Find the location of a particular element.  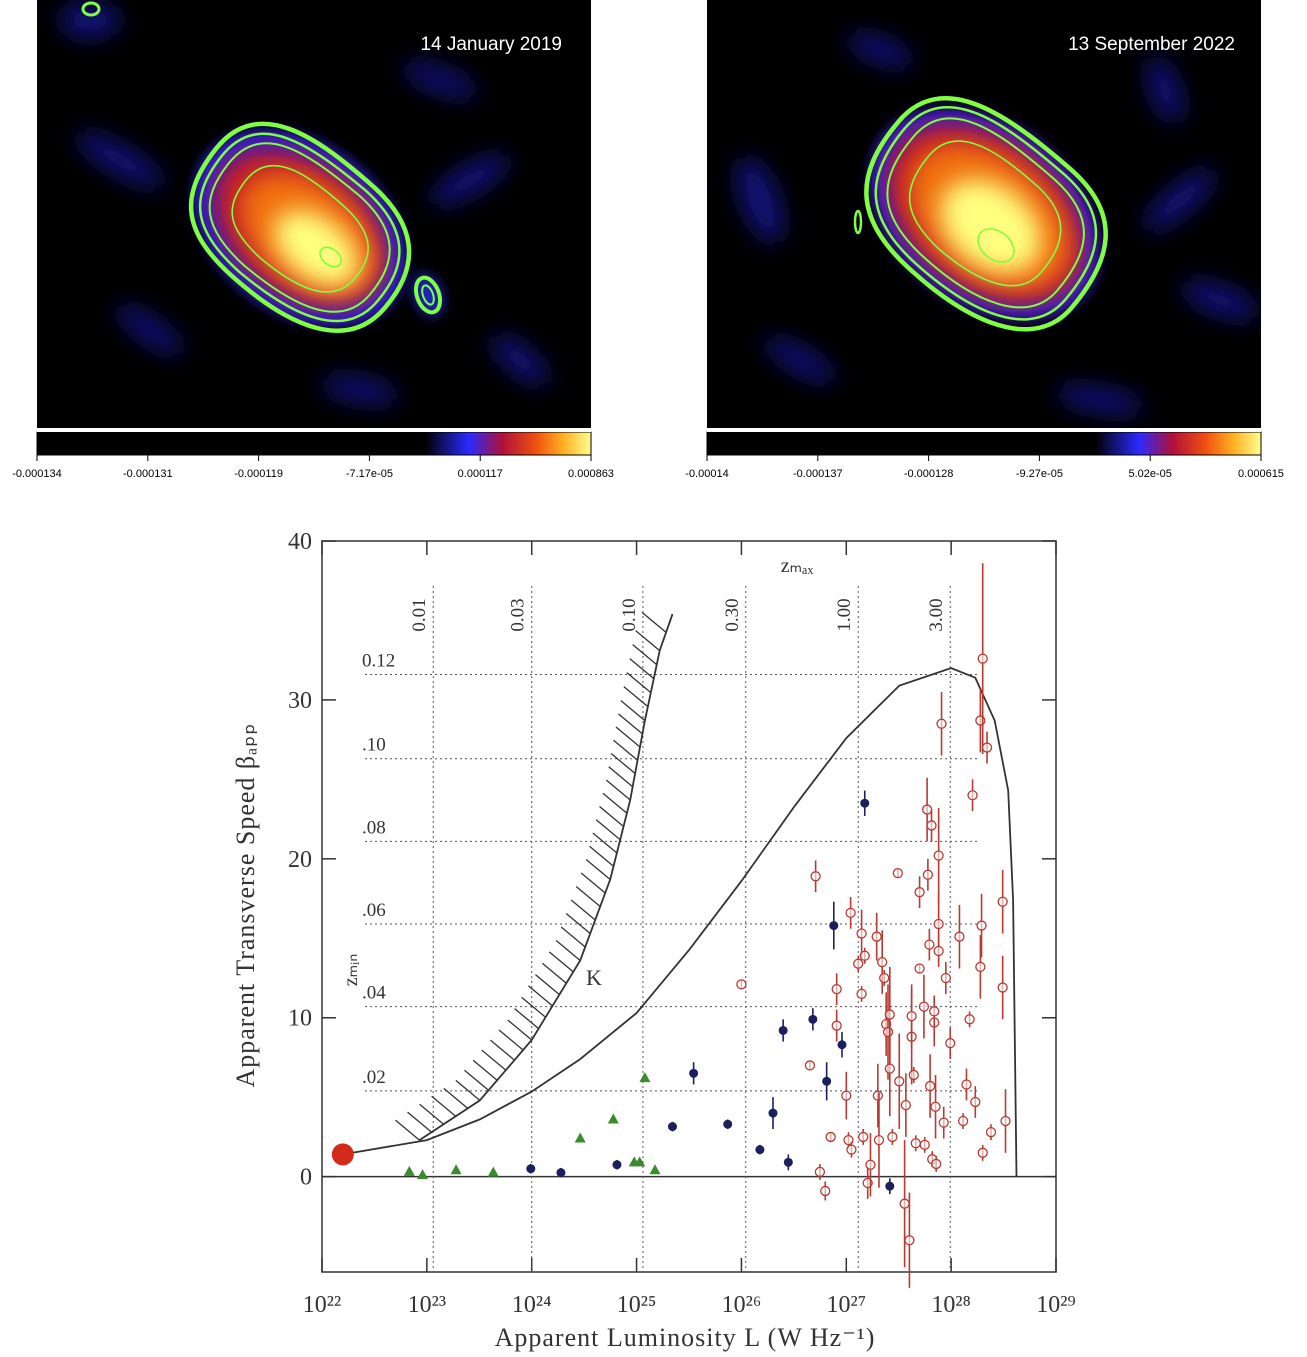

zmax-label: 3.00 is located at coordinates (936, 614).